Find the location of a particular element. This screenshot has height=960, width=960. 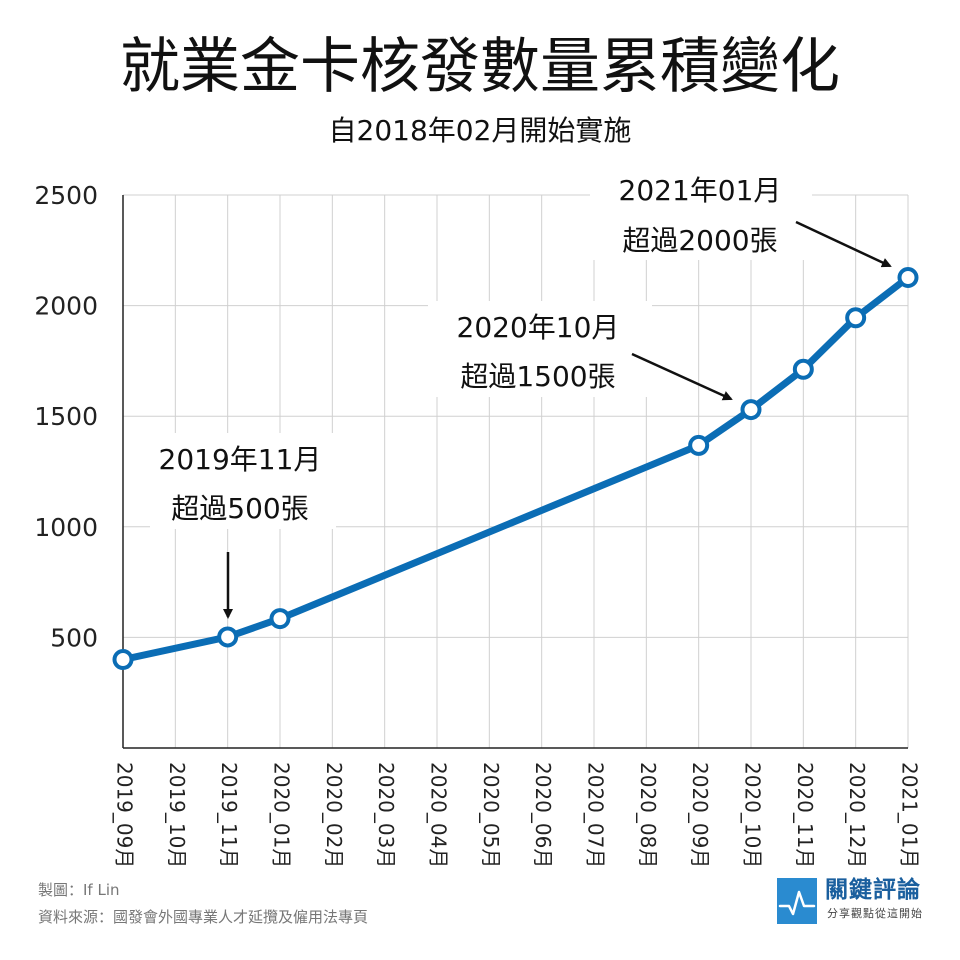

chart-subtitle: 自2018年02月開始實施 is located at coordinates (480, 130).